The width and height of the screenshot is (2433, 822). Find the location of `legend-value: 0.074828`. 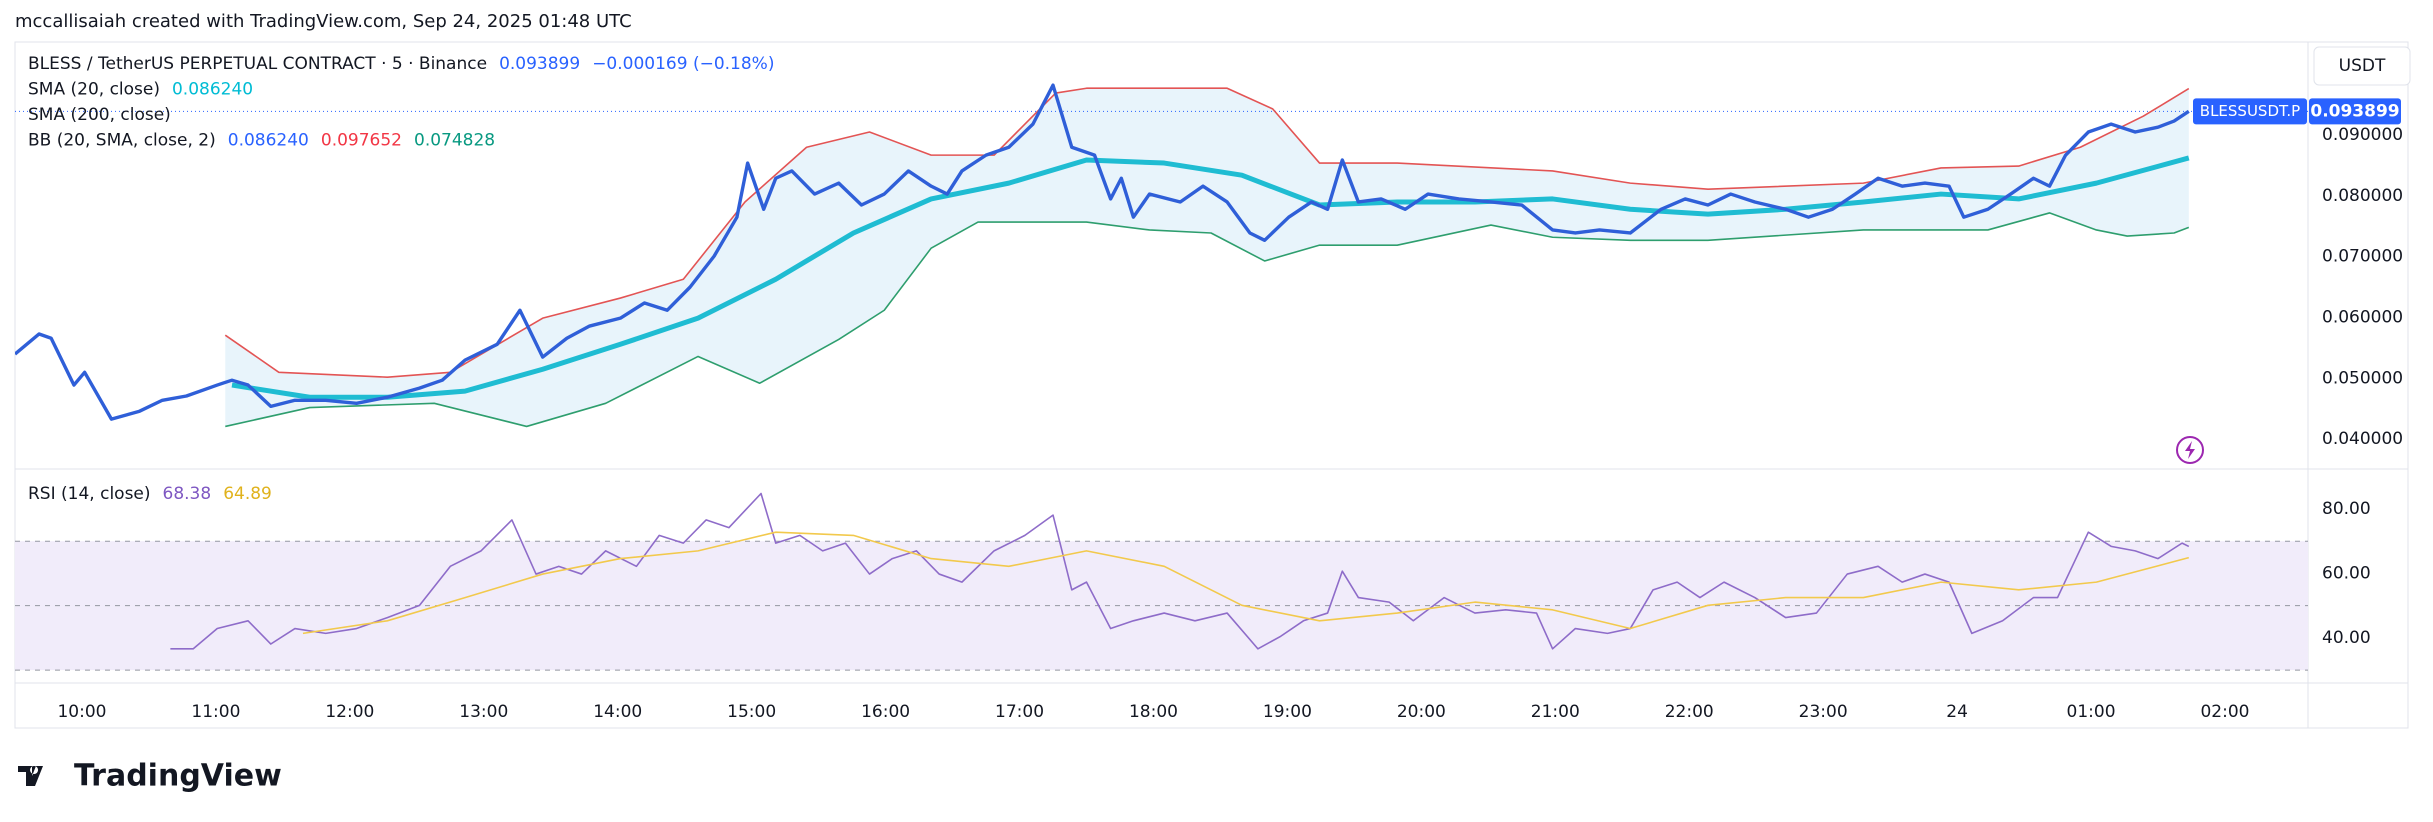

legend-value: 0.074828 is located at coordinates (454, 141).